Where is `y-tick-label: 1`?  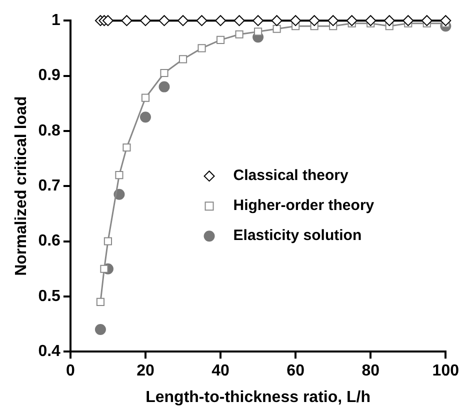
y-tick-label: 1 is located at coordinates (56, 21).